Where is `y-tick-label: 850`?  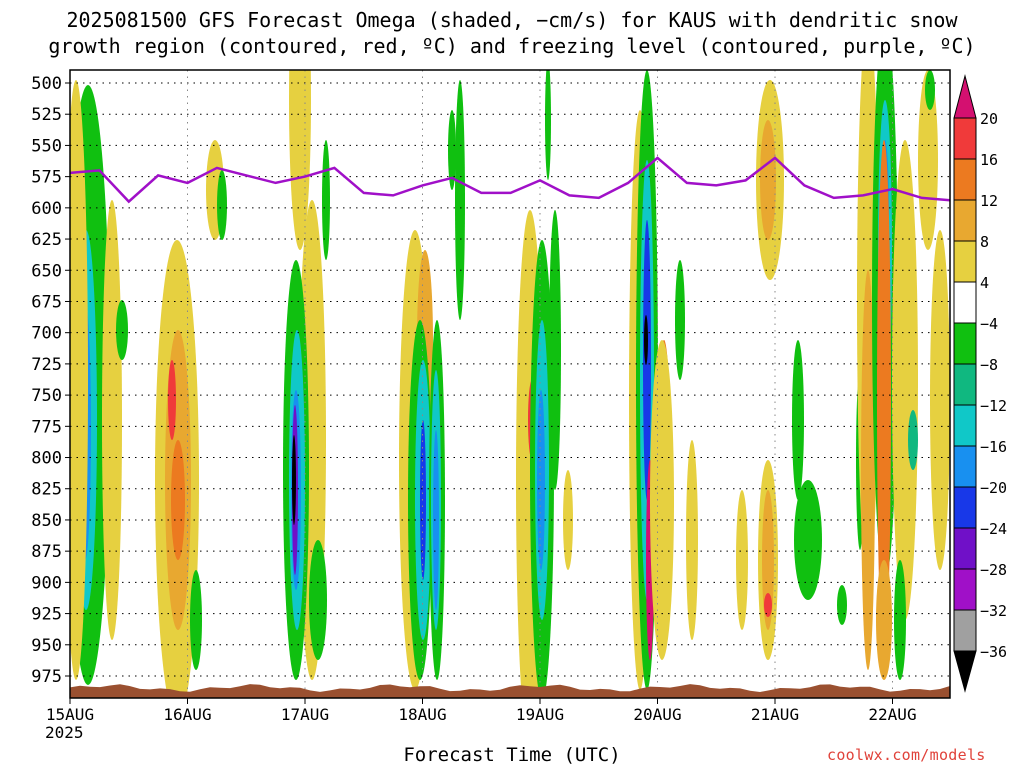 y-tick-label: 850 is located at coordinates (46, 521).